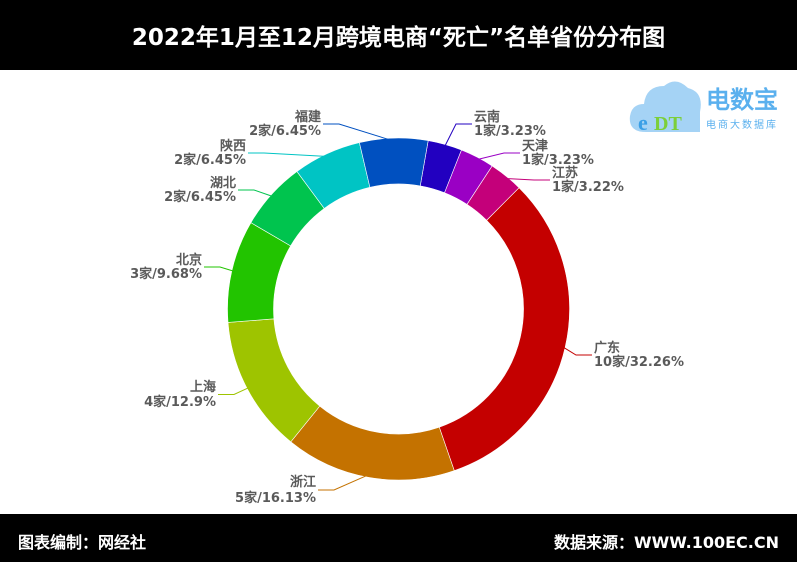  Describe the element at coordinates (504, 329) in the screenshot. I see `slice-广东` at that location.